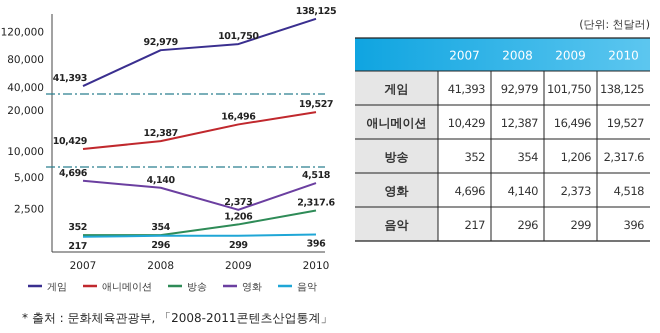  I want to click on data-label: 4,696, so click(73, 173).